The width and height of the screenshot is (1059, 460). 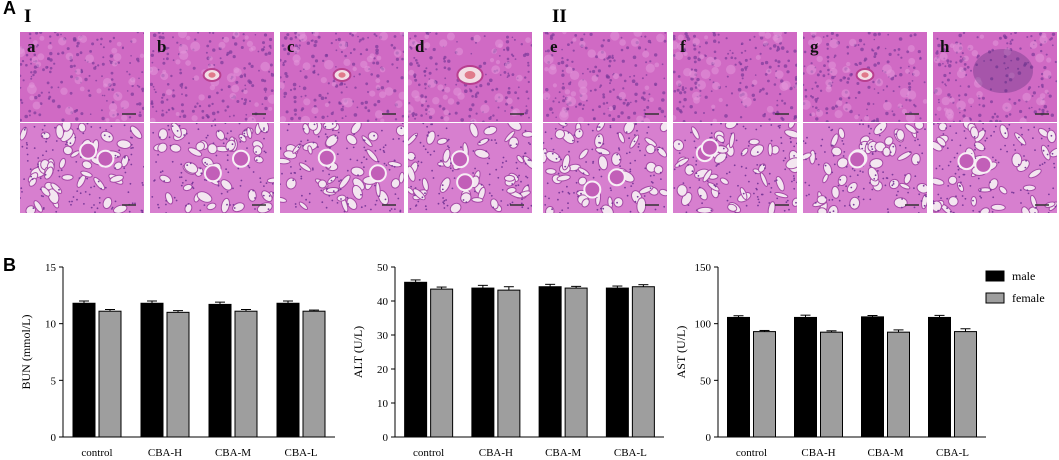 I want to click on y-tick-label: 100, so click(x=703, y=325).